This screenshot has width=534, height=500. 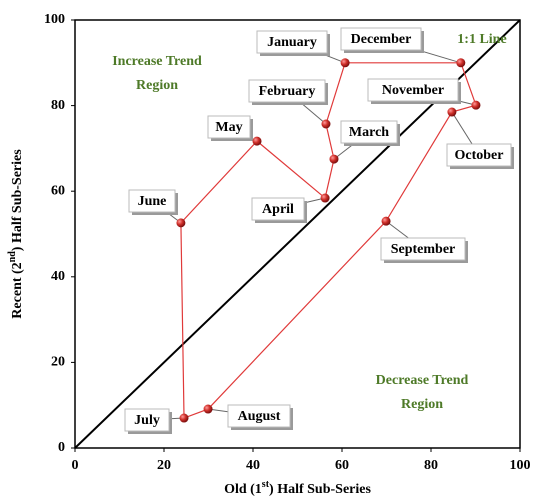 I want to click on y-tick-label: 40, so click(x=58, y=276).